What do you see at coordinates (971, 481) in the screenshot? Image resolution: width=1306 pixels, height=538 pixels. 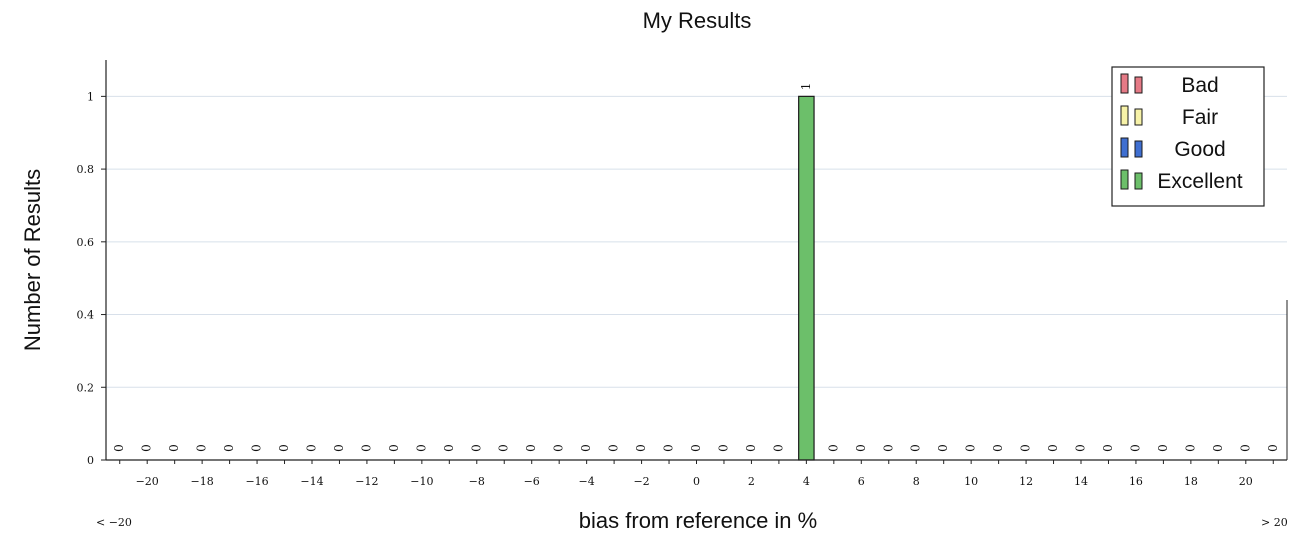 I see `x-tick-label: 10` at bounding box center [971, 481].